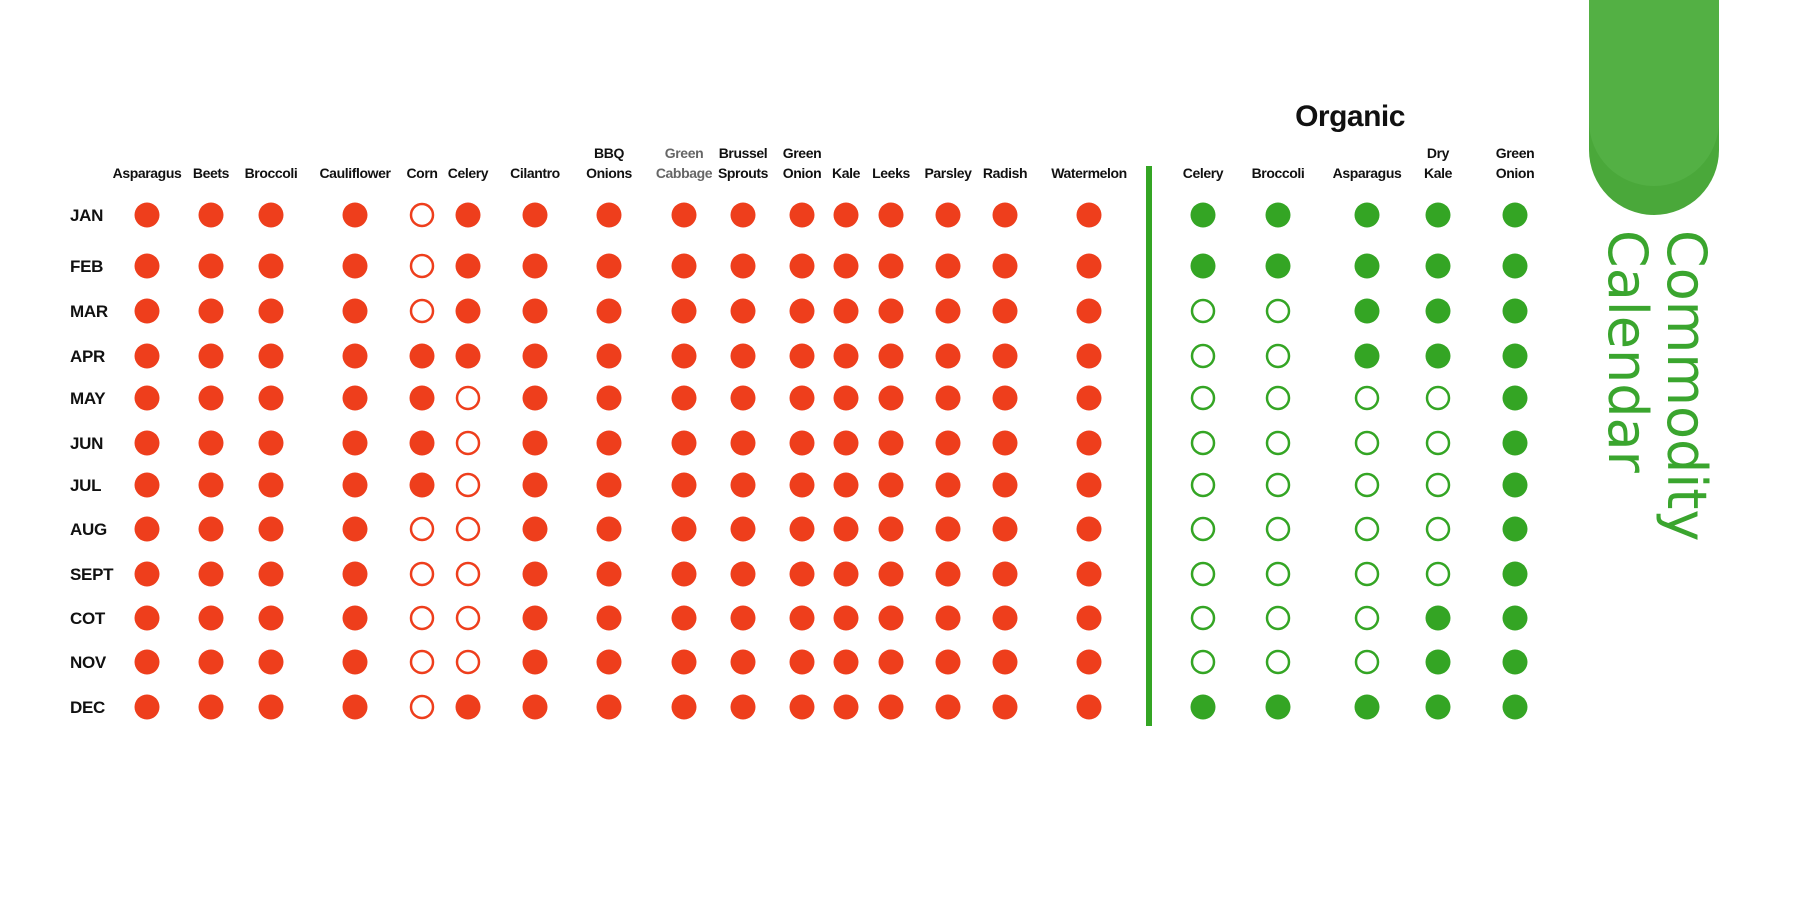 This screenshot has width=1800, height=900. What do you see at coordinates (743, 618) in the screenshot?
I see `conventional-dot-brussel-sprouts-cot` at bounding box center [743, 618].